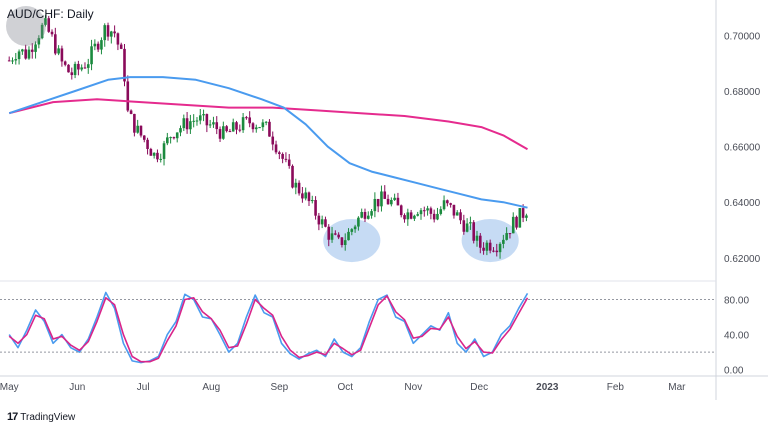 The image size is (768, 432). Describe the element at coordinates (736, 301) in the screenshot. I see `stochastic-tick-label: 80.00` at that location.